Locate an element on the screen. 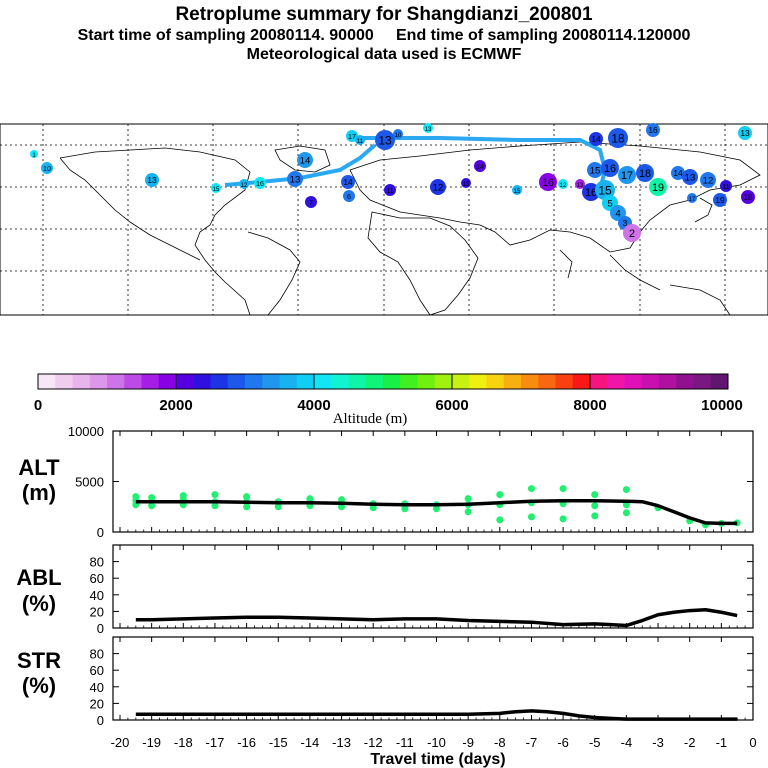  colorbar-tick: 6000 is located at coordinates (451, 405).